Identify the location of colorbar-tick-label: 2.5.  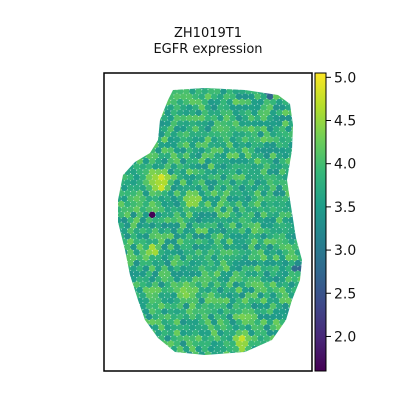
(345, 294).